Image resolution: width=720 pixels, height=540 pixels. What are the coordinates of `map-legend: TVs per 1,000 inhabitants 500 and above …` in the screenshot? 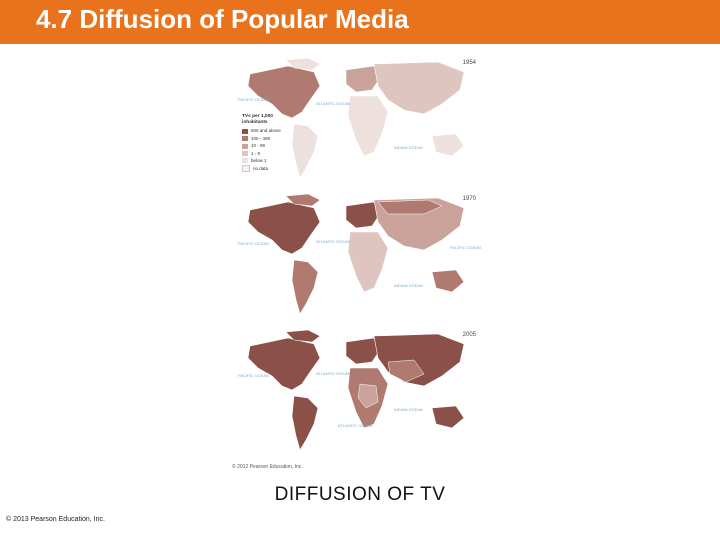 It's located at (267, 144).